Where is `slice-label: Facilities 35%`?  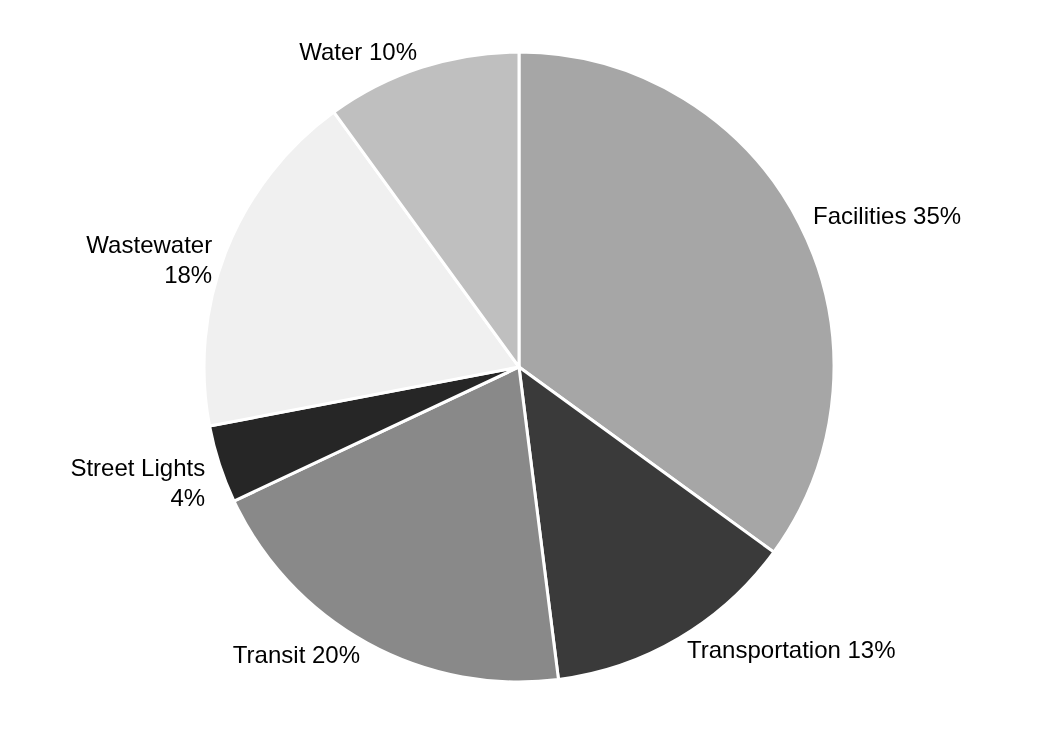
slice-label: Facilities 35% is located at coordinates (887, 216).